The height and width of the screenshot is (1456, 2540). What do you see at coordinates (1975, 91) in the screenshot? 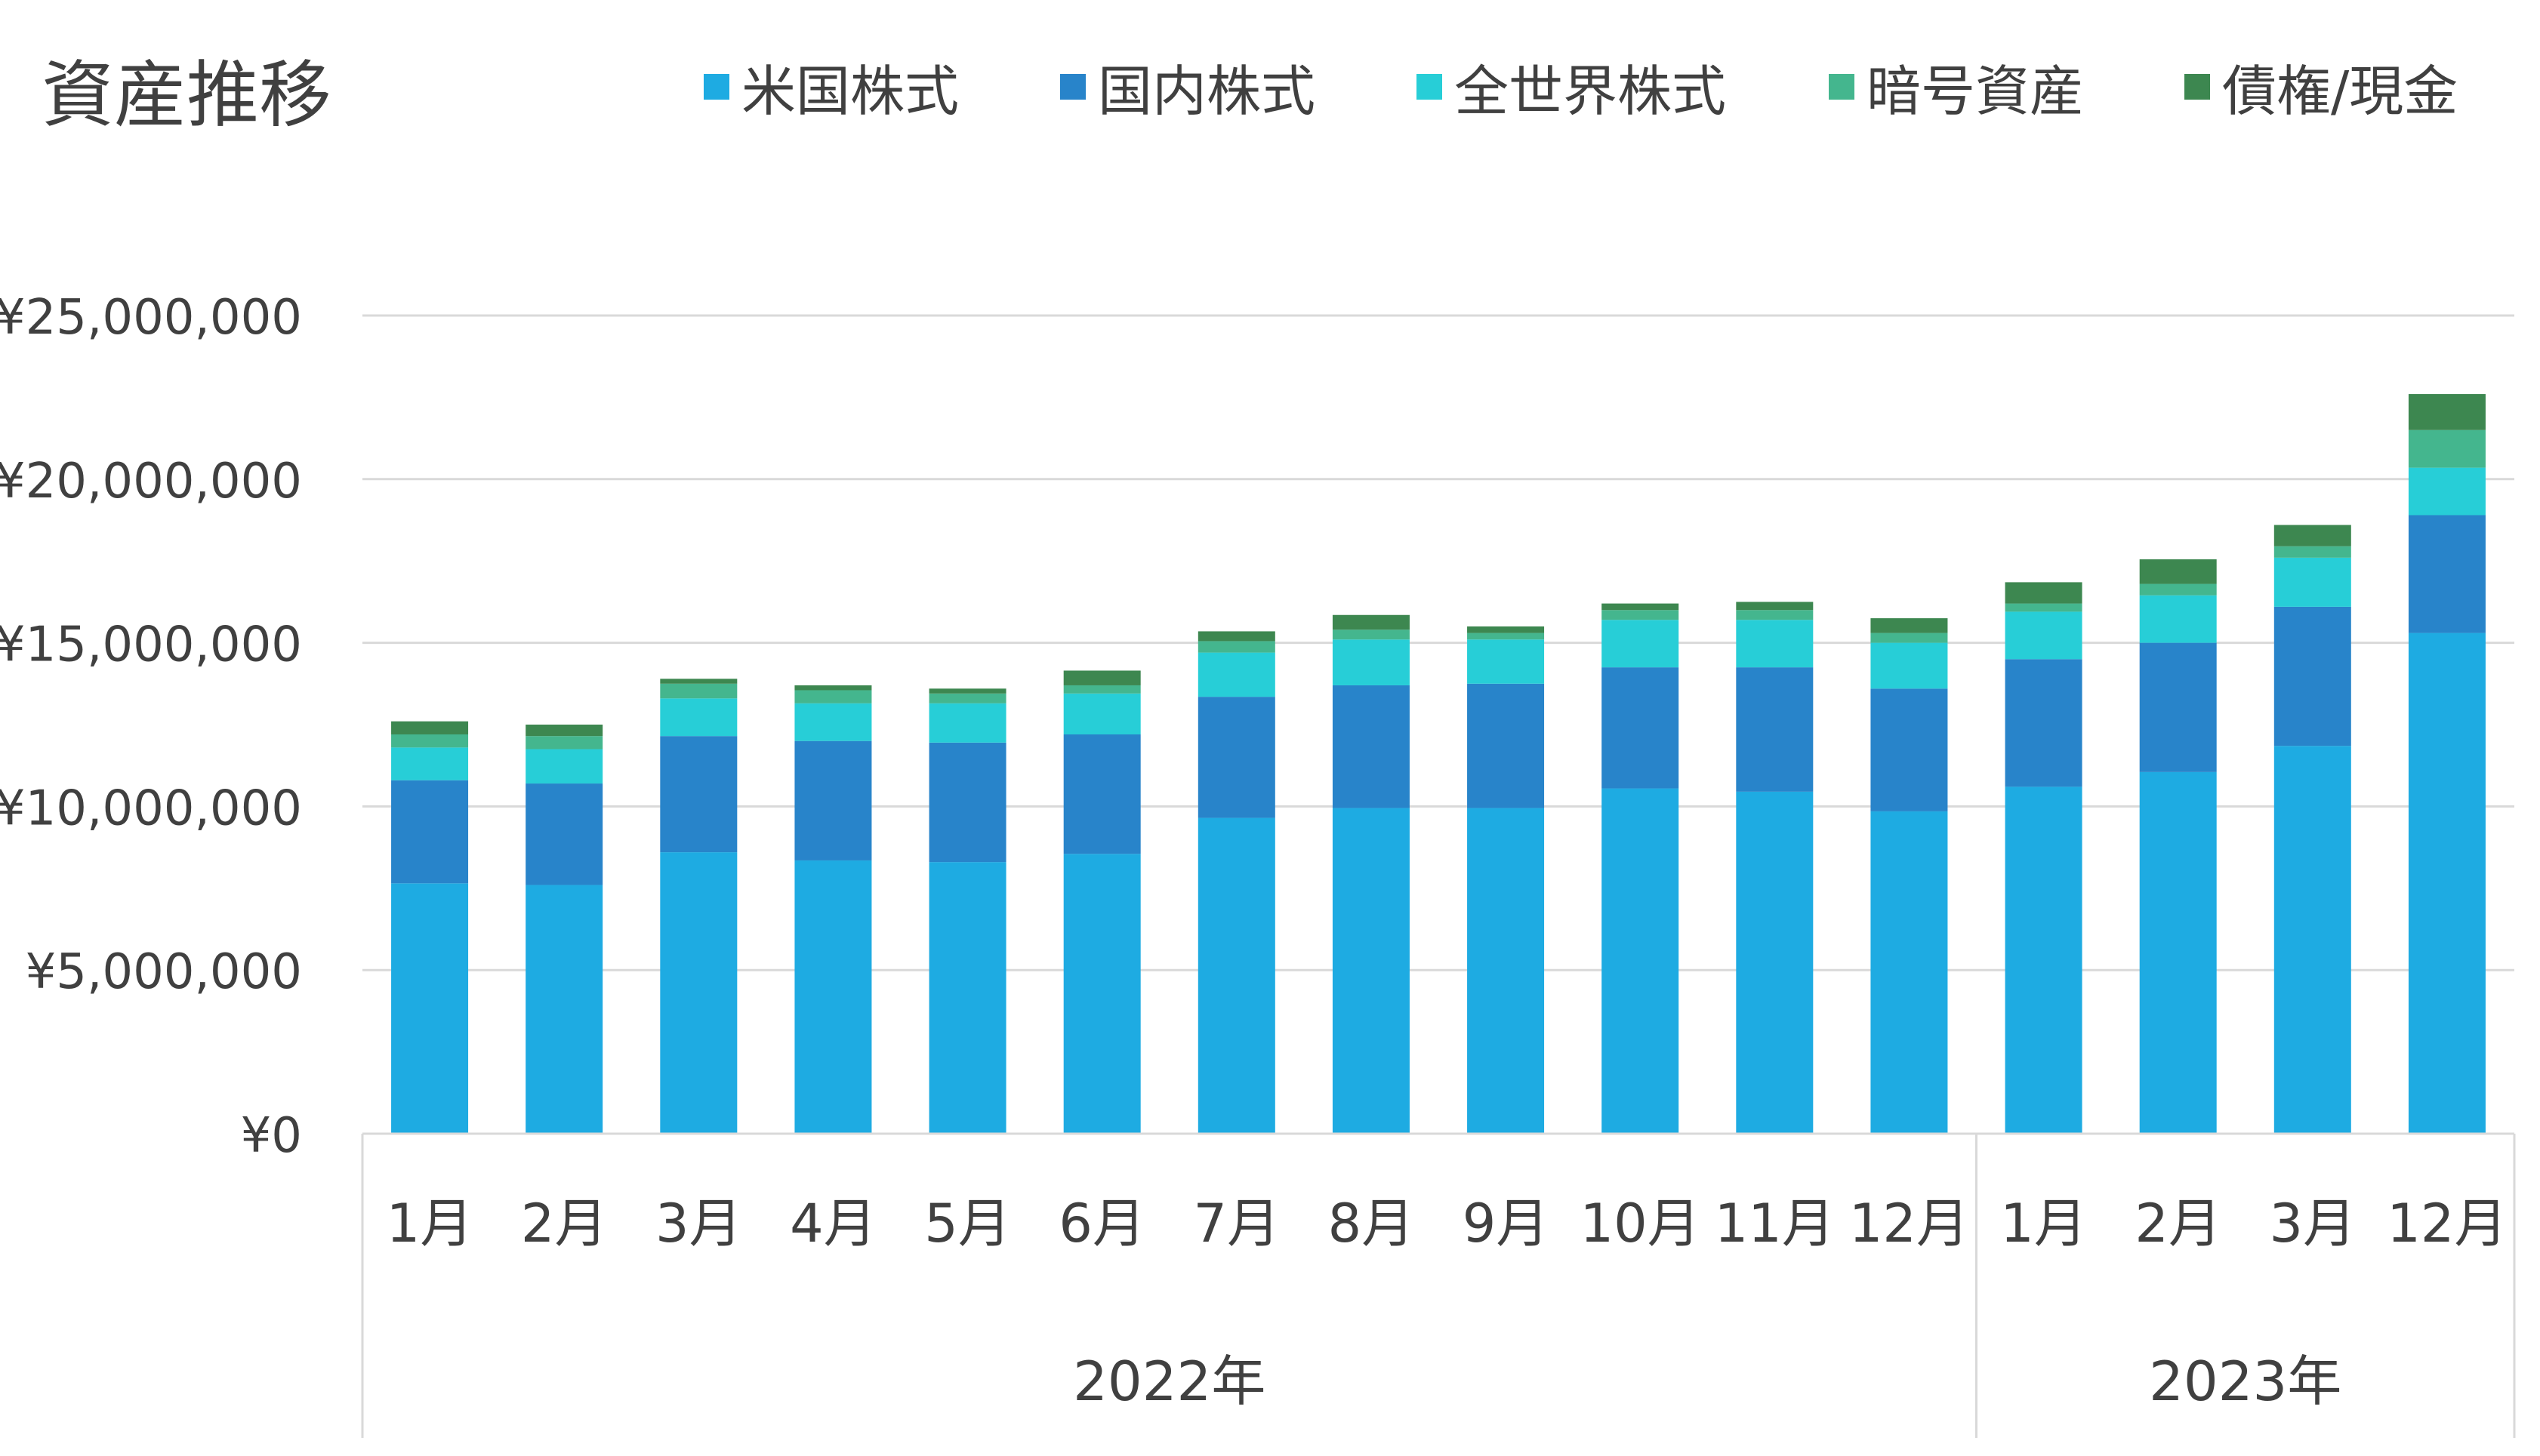
I see `legend-label: 暗号資産` at bounding box center [1975, 91].